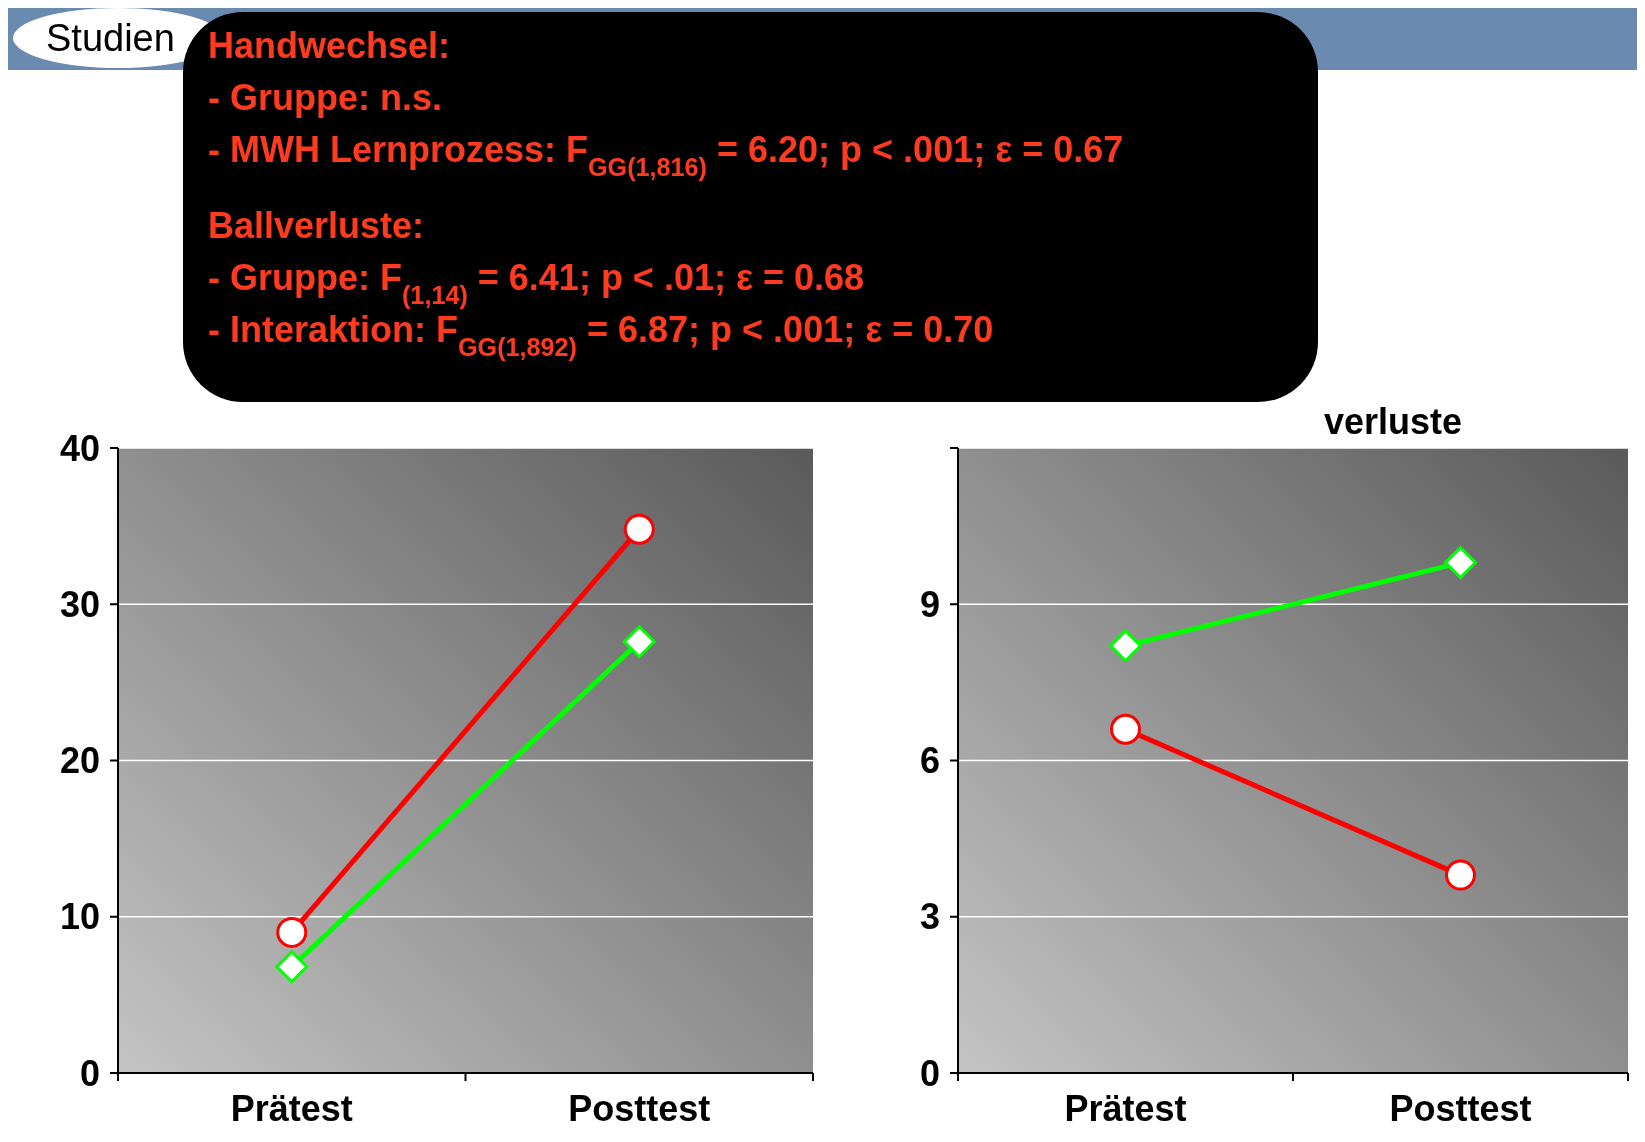  I want to click on text: - MWH Lernprozess: F$_{GG(1,816)}$ = 6.20; p < .001; ε = 0.67, so click(666, 155).